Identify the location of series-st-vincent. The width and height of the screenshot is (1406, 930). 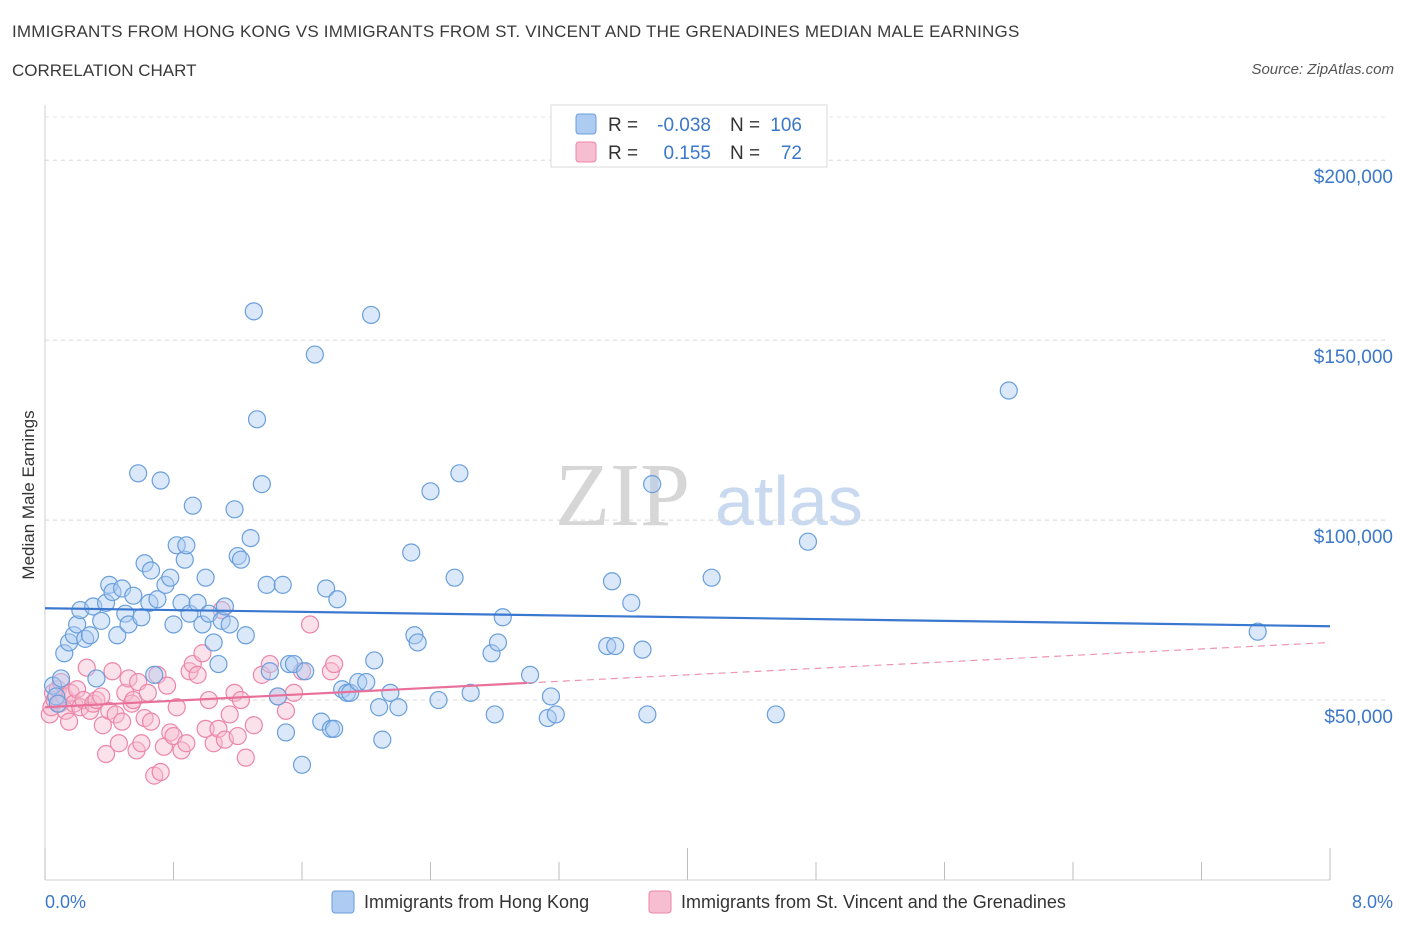
(192, 692).